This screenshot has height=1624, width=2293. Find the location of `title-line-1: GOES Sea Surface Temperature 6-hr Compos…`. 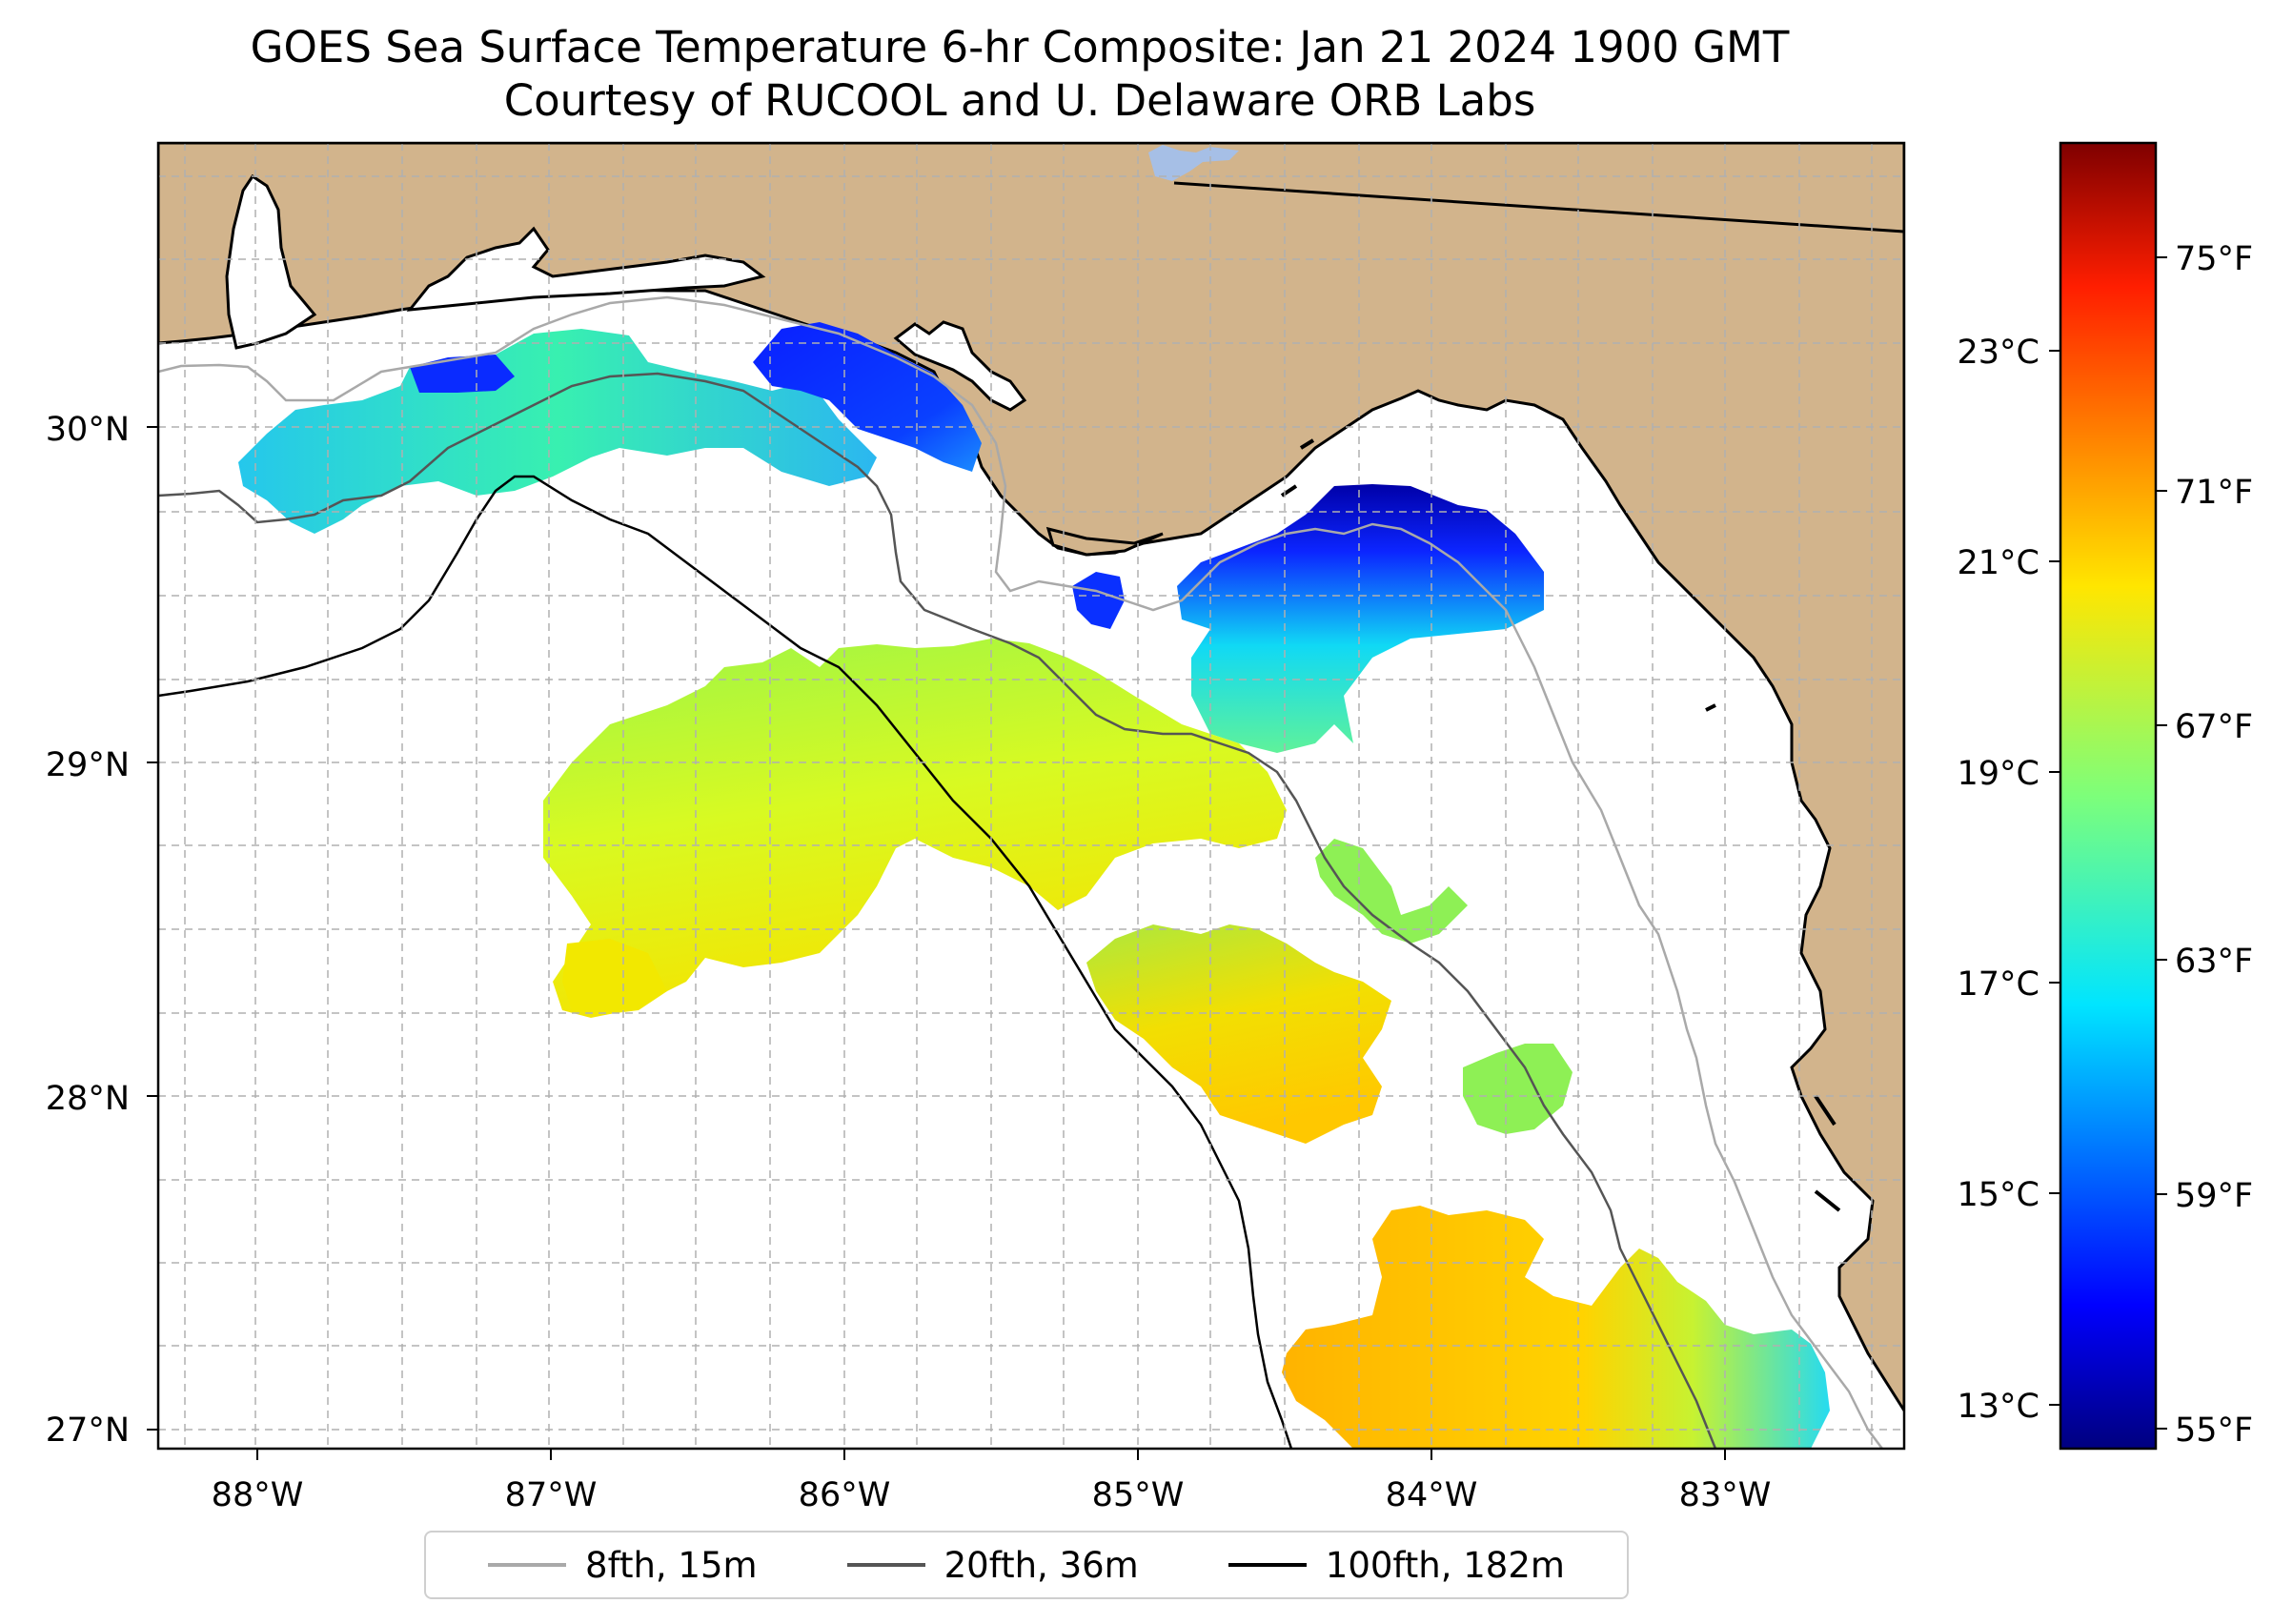

title-line-1: GOES Sea Surface Temperature 6-hr Compos… is located at coordinates (1020, 47).